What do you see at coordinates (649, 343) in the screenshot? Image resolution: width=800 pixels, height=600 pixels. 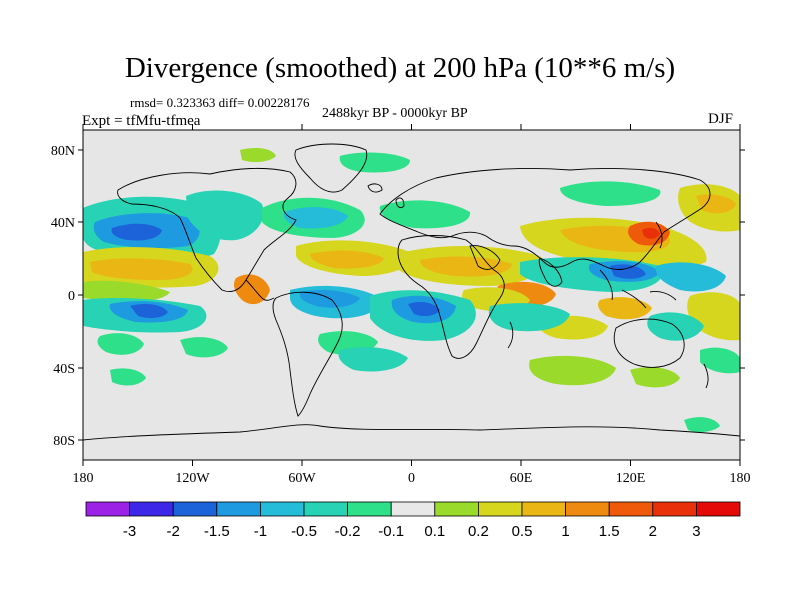 I see `coast-australia` at bounding box center [649, 343].